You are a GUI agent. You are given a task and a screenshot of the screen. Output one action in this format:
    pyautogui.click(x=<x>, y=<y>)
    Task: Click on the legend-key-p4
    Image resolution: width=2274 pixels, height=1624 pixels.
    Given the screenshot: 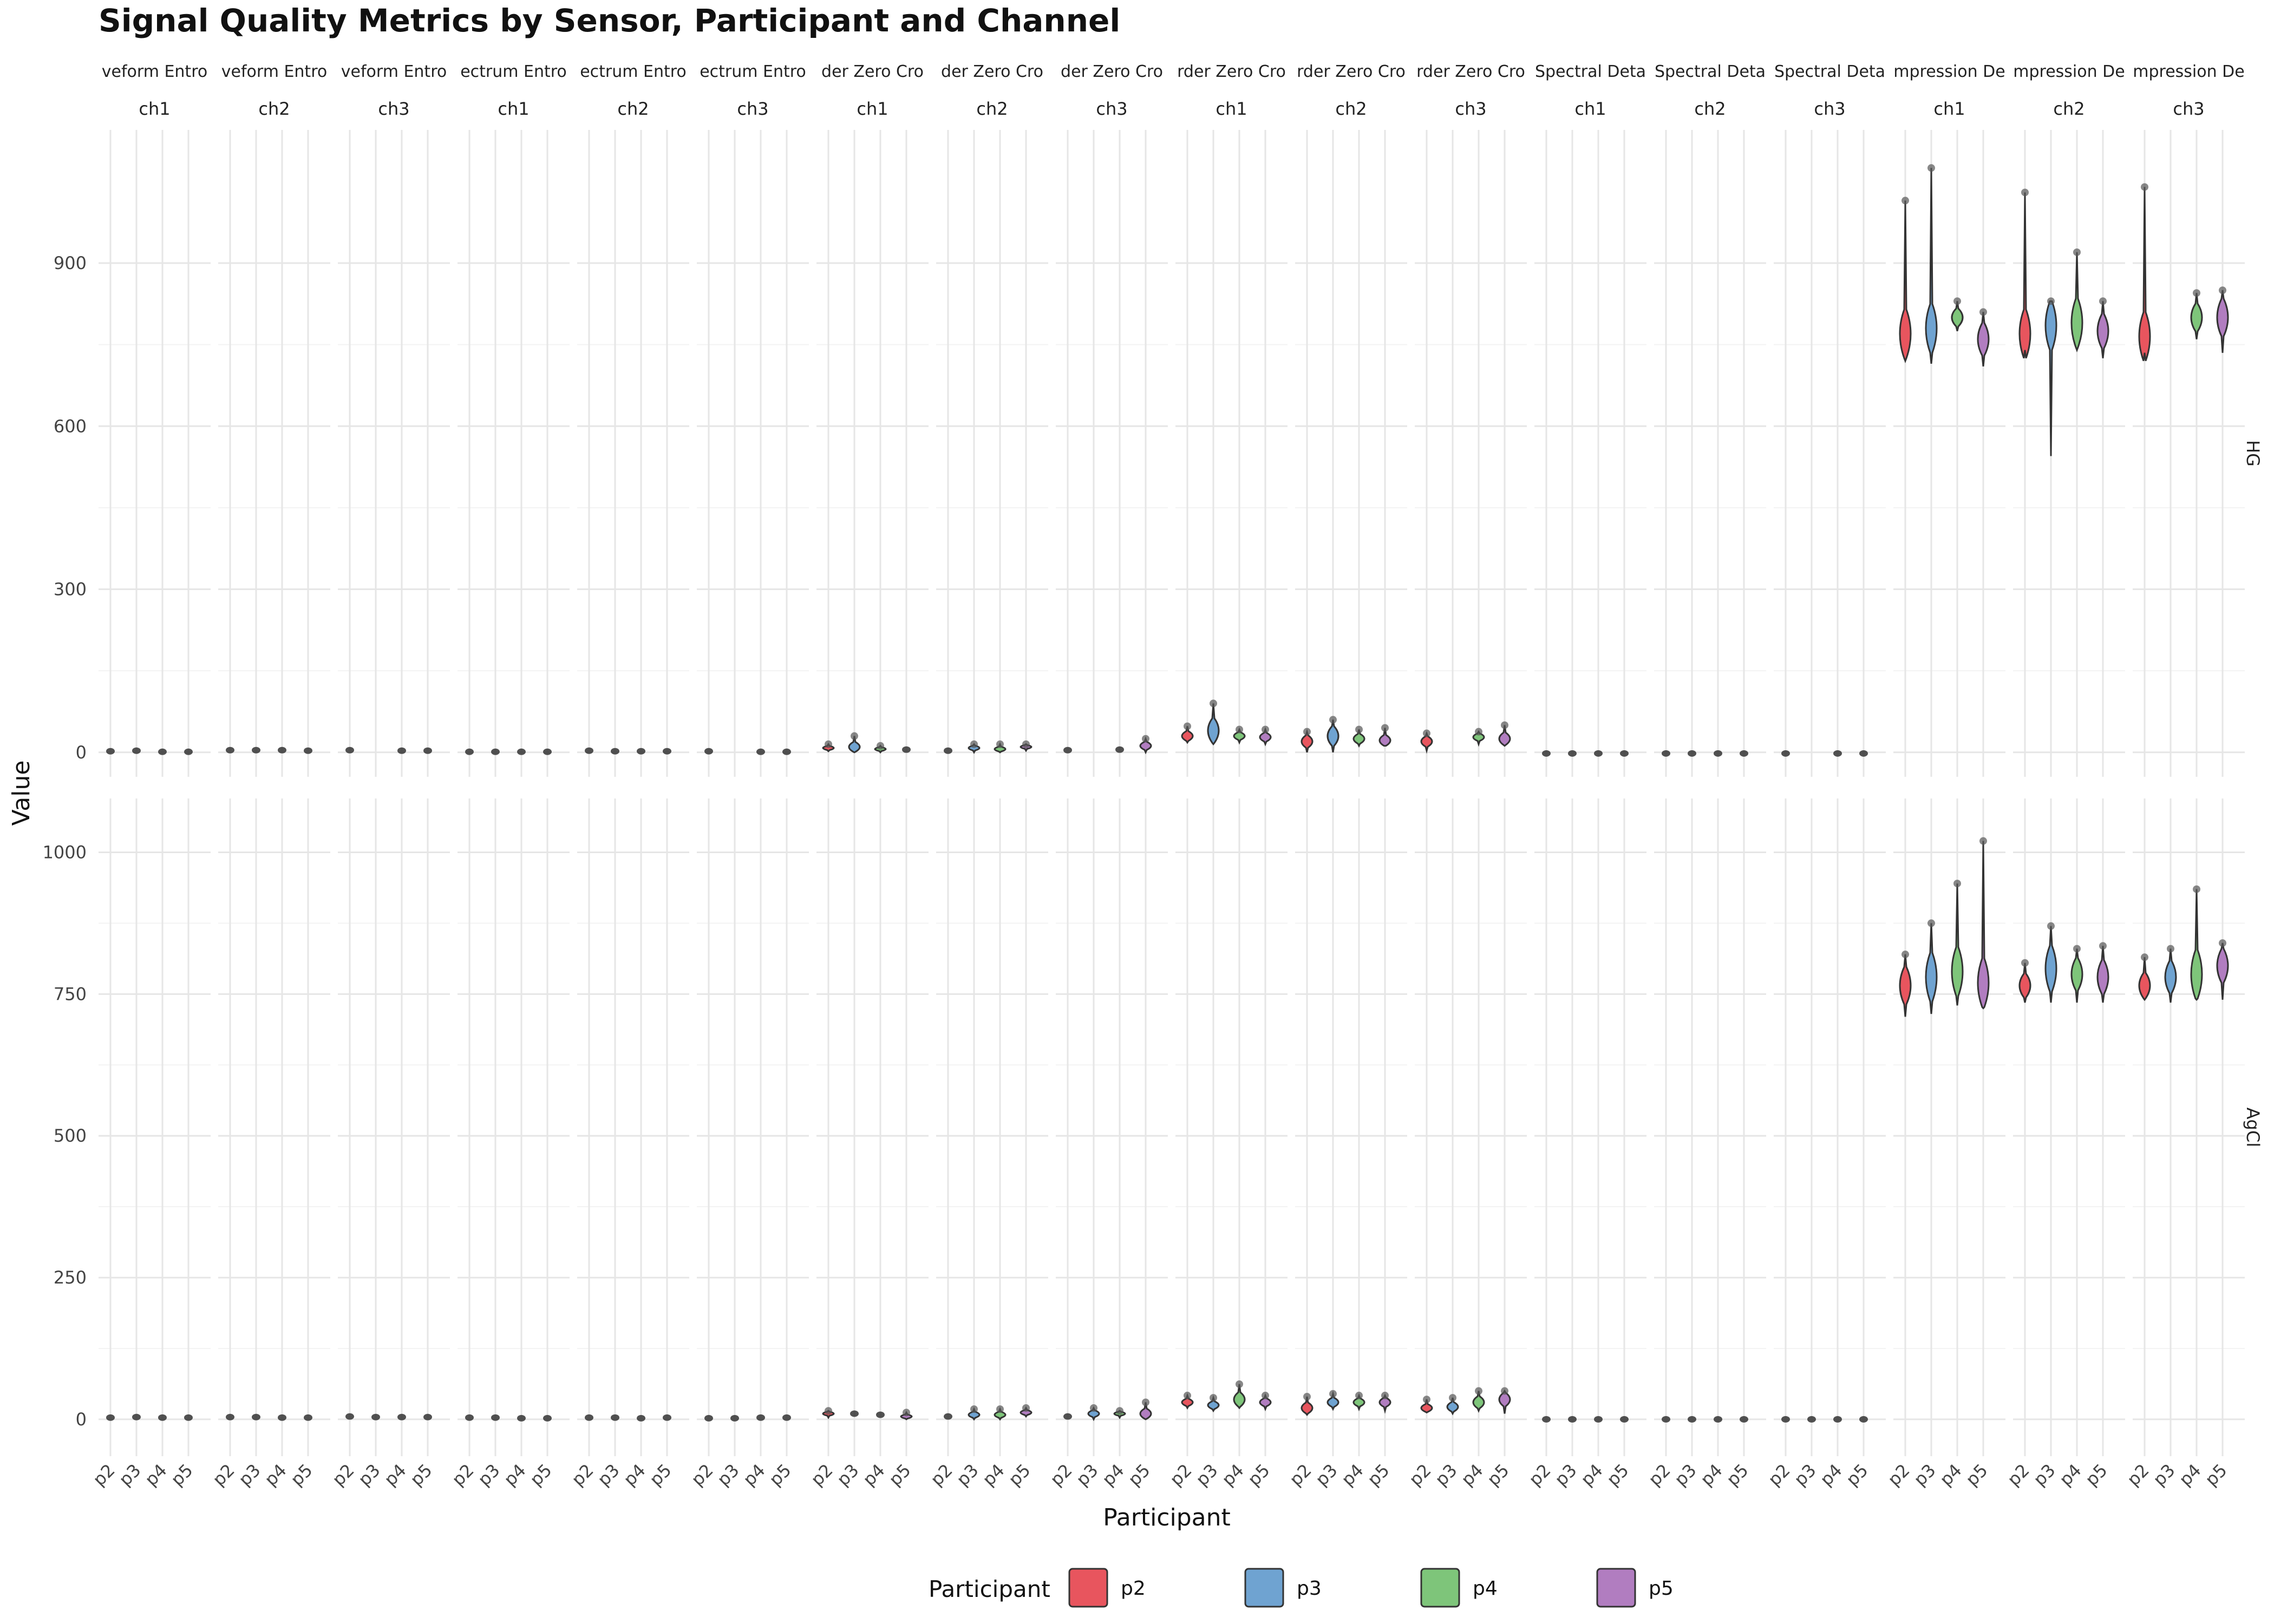 What is the action you would take?
    pyautogui.click(x=1440, y=1588)
    